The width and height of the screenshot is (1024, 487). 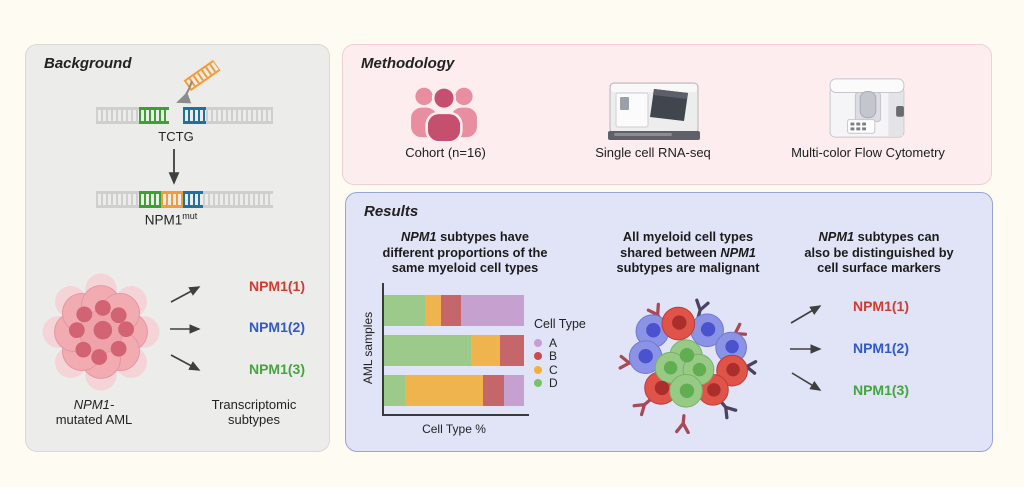 I want to click on legend-dot-d, so click(x=538, y=383).